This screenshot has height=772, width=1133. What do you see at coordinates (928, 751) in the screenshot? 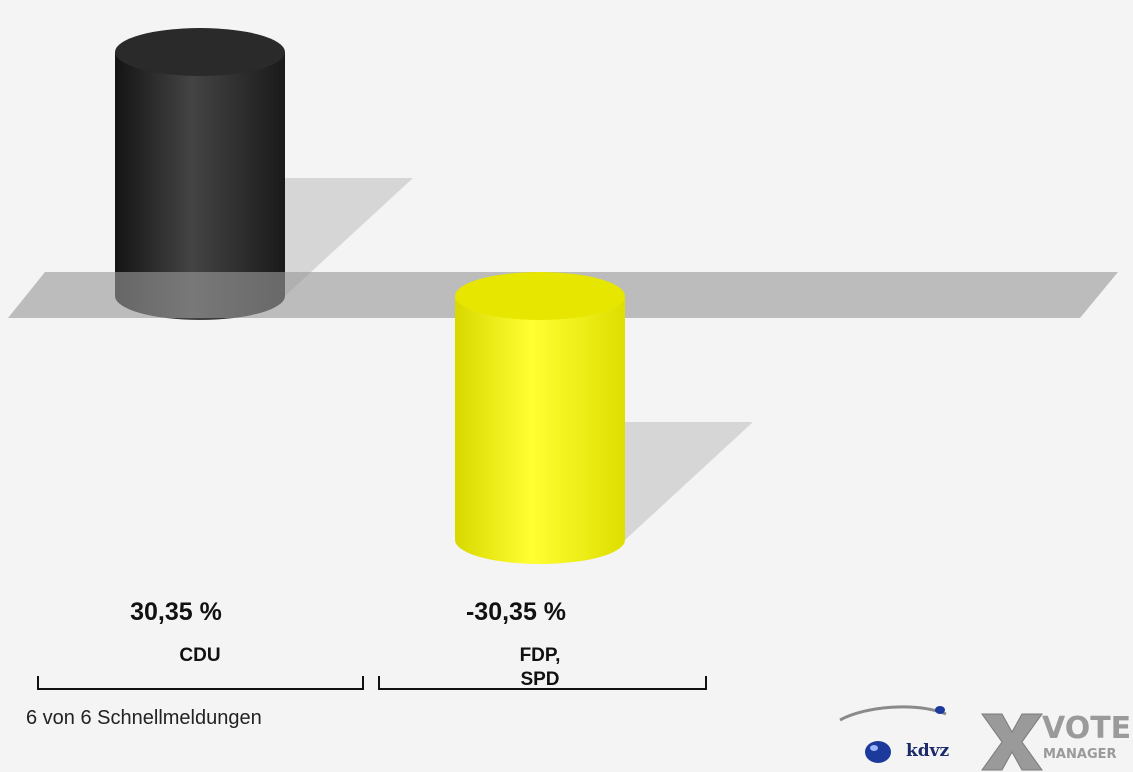
I see `logo-brand-text: kdvz` at bounding box center [928, 751].